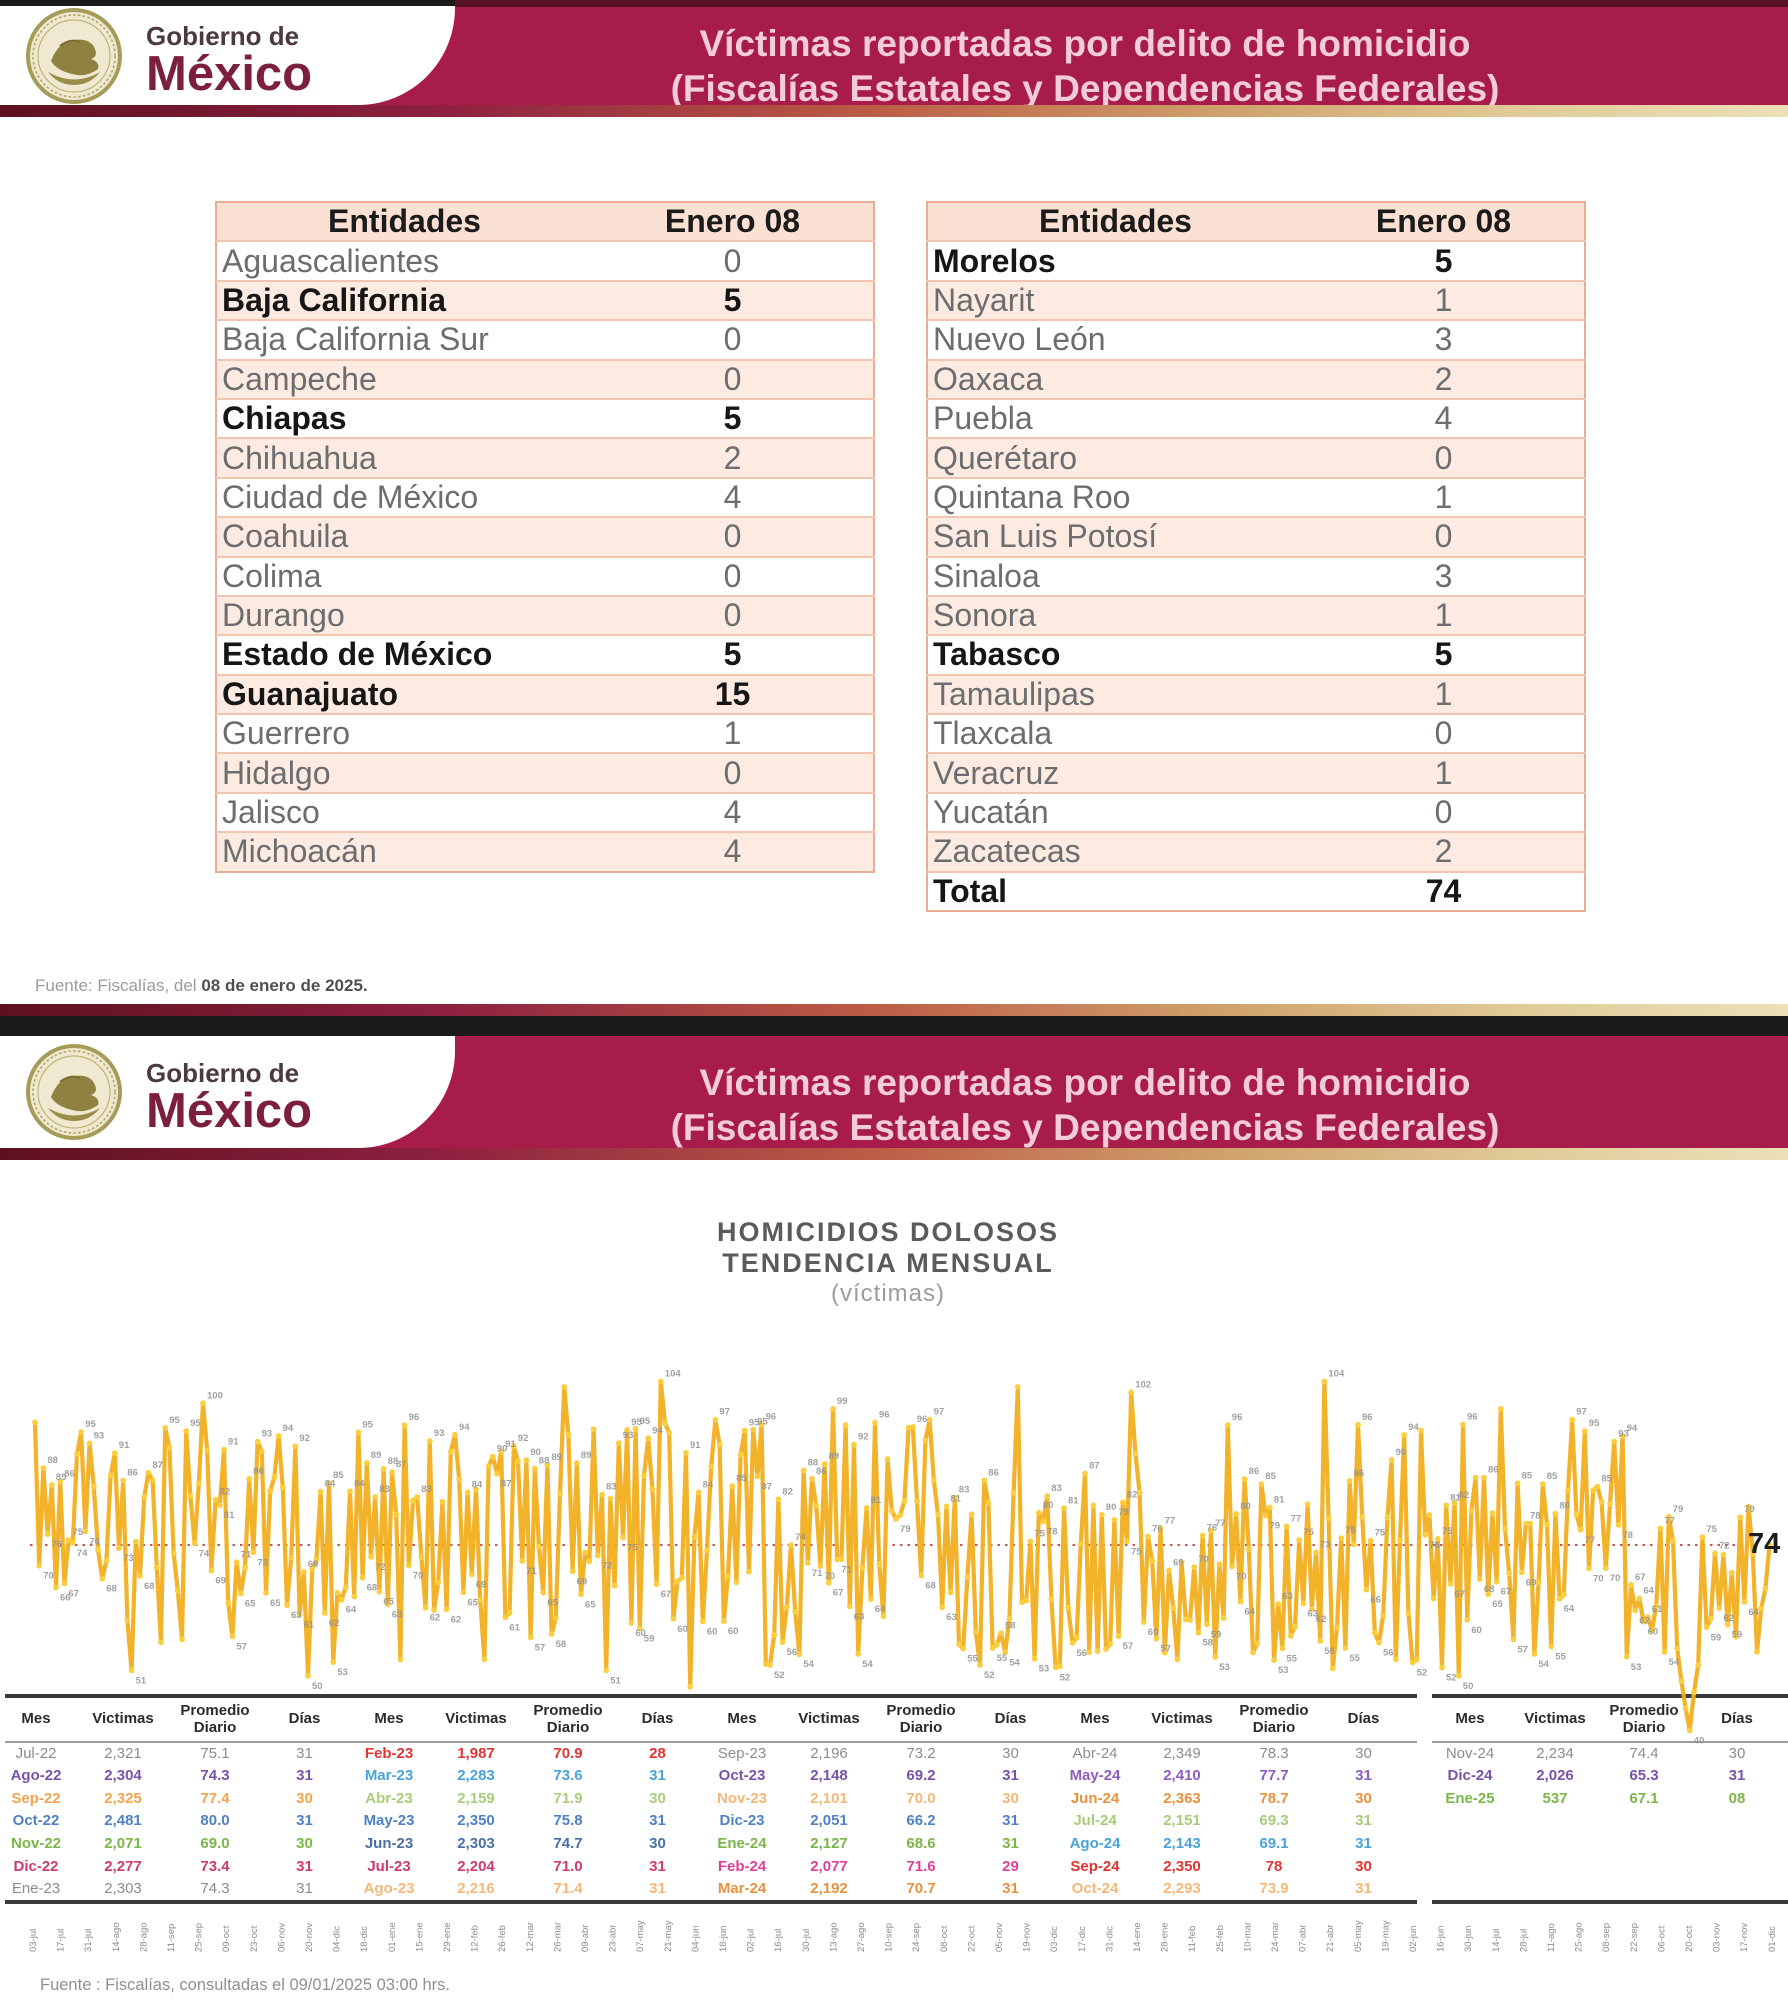 The height and width of the screenshot is (2000, 1788). Describe the element at coordinates (143, 1937) in the screenshot. I see `svg-text: 28-ago` at that location.